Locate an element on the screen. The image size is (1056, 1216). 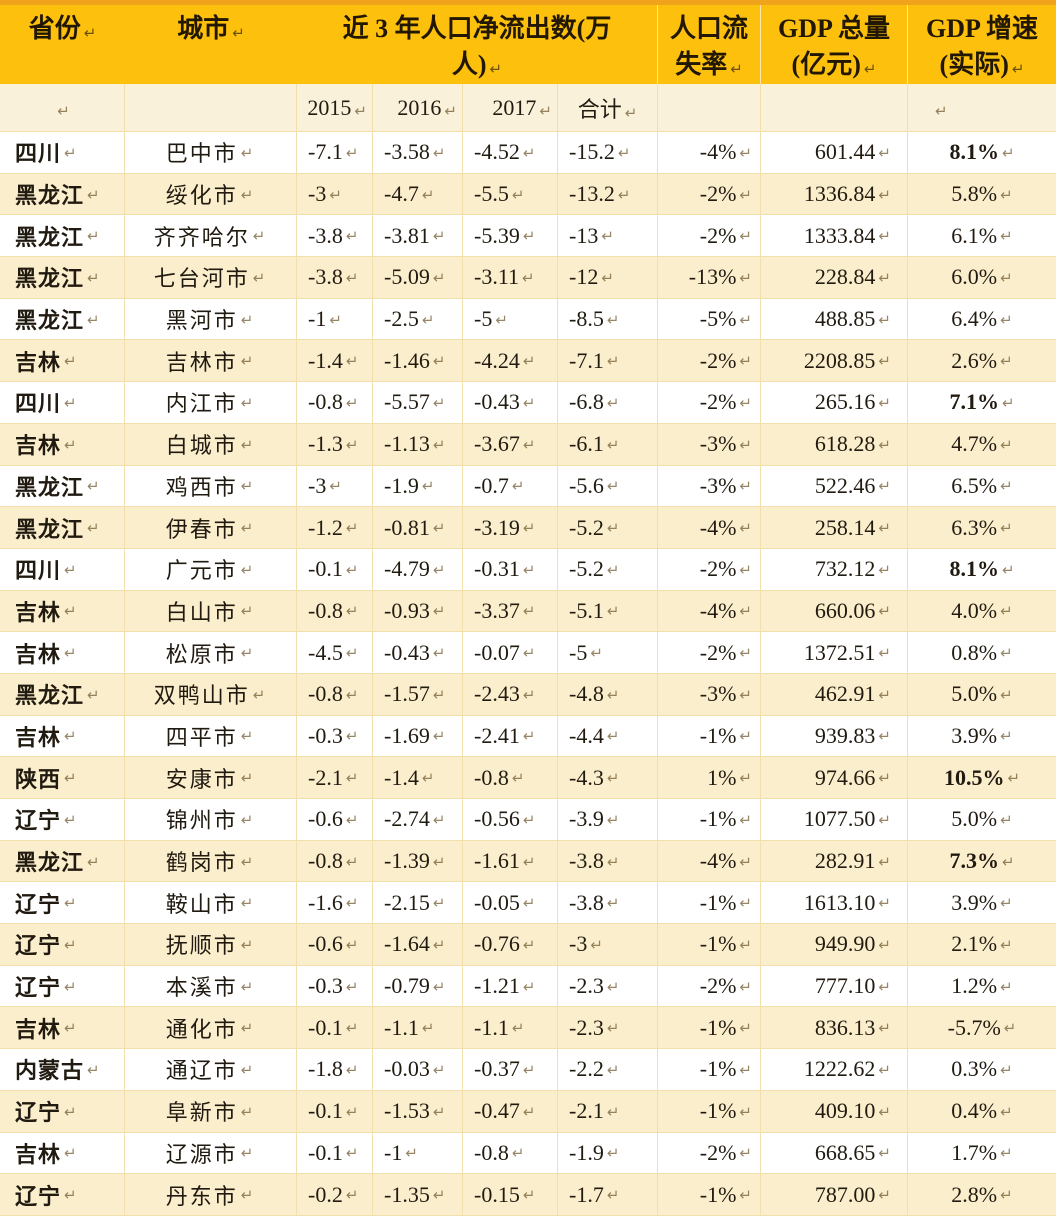
cell-outflow-total: -1.9 is located at coordinates (608, 1153).